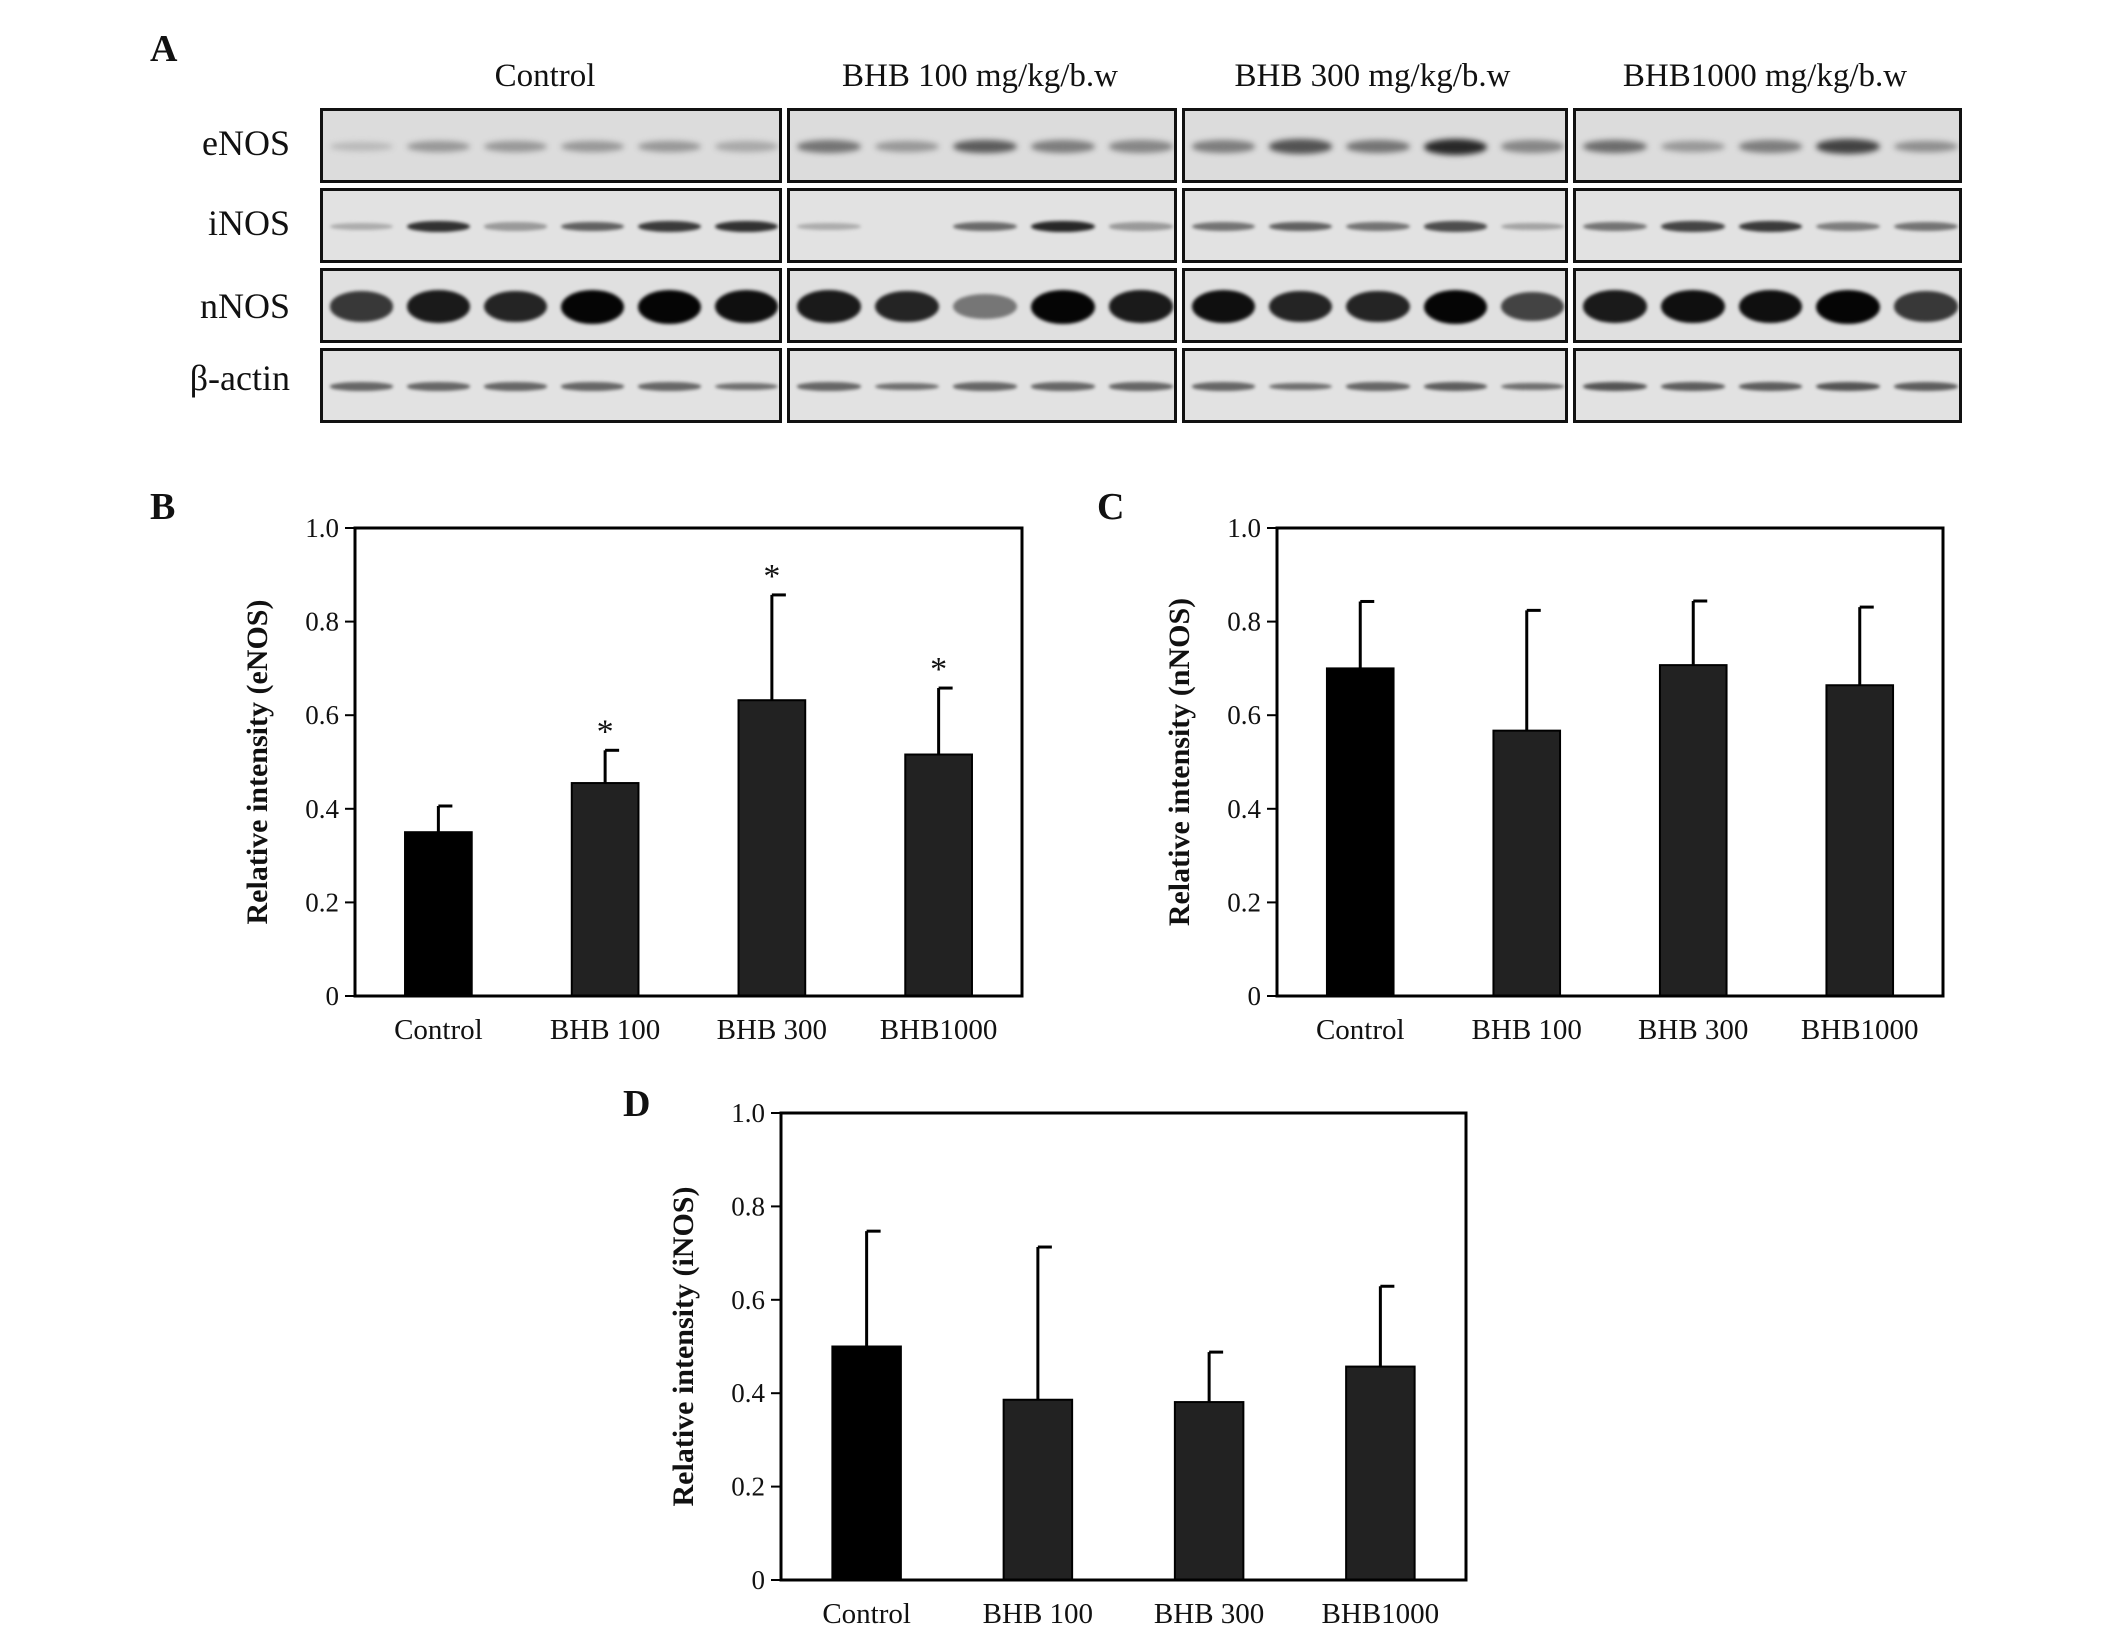 The height and width of the screenshot is (1629, 2126). What do you see at coordinates (1244, 715) in the screenshot?
I see `chart-c-y-tick-label: 0.6` at bounding box center [1244, 715].